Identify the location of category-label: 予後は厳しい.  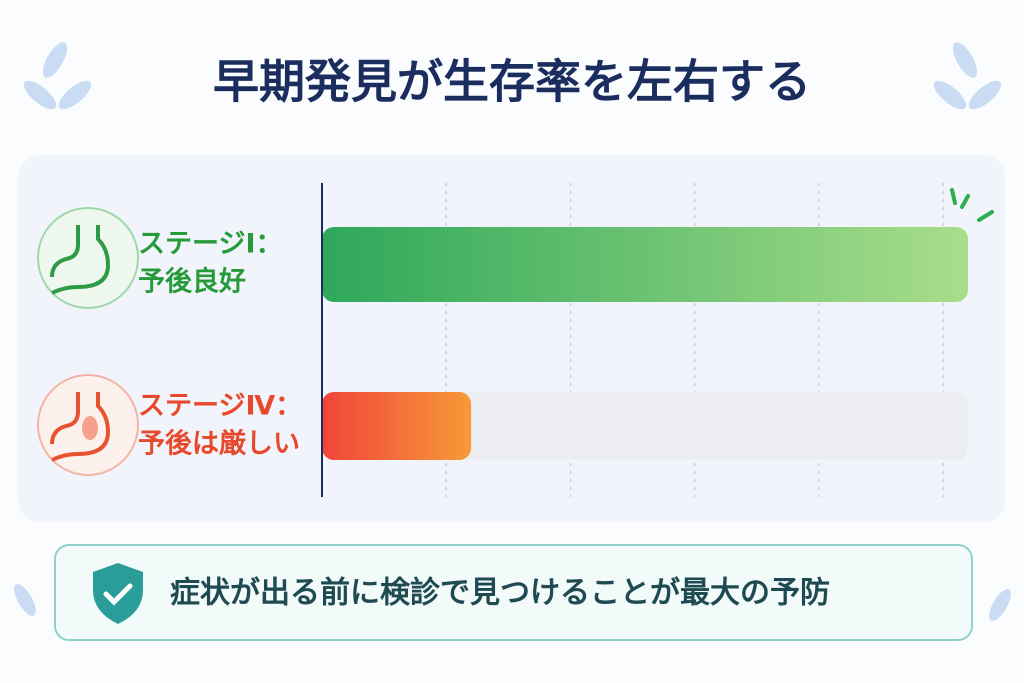
(219, 444).